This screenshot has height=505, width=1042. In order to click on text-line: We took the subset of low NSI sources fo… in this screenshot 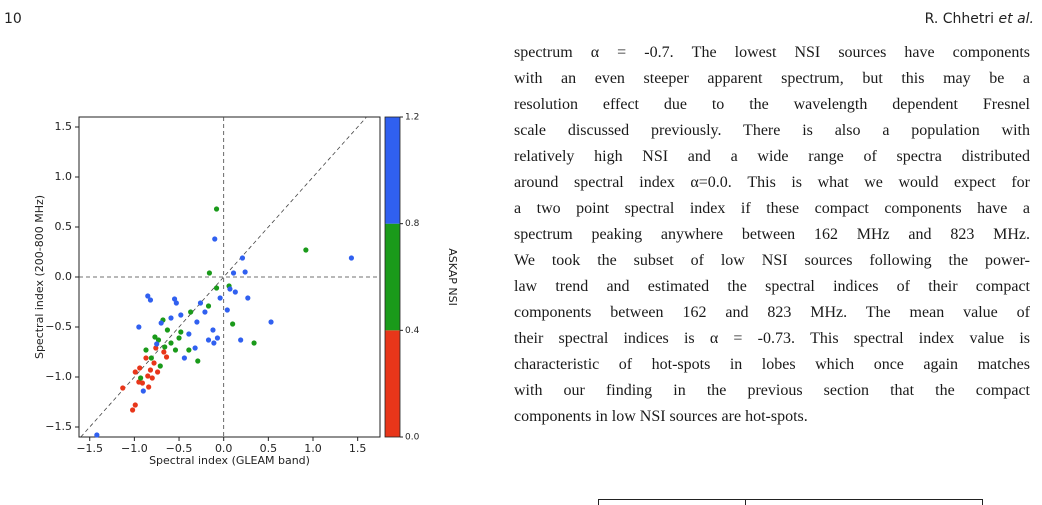, I will do `click(772, 260)`.